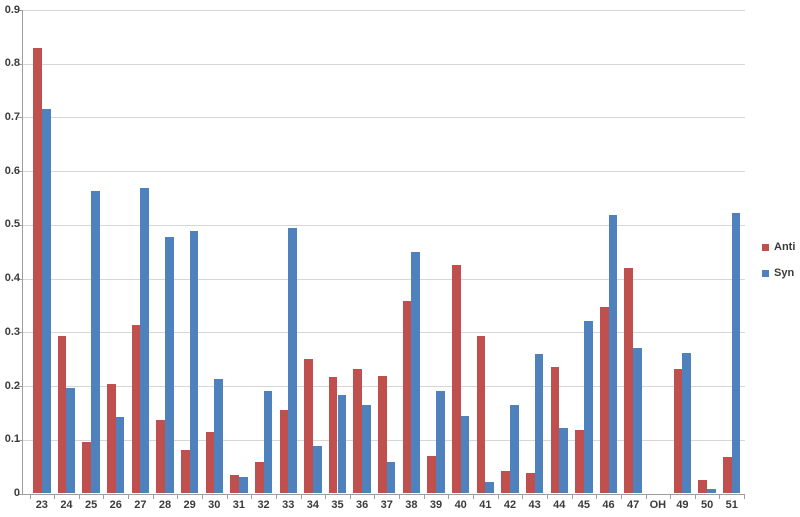 This screenshot has width=800, height=517. What do you see at coordinates (658, 505) in the screenshot?
I see `x-axis-label: OH` at bounding box center [658, 505].